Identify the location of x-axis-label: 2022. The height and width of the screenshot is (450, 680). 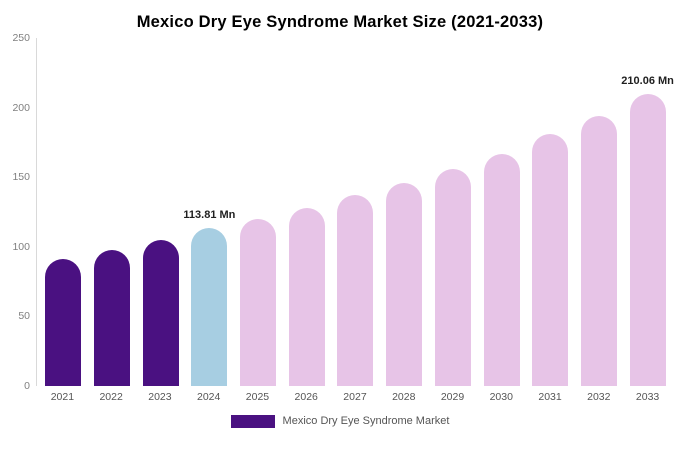
(111, 397).